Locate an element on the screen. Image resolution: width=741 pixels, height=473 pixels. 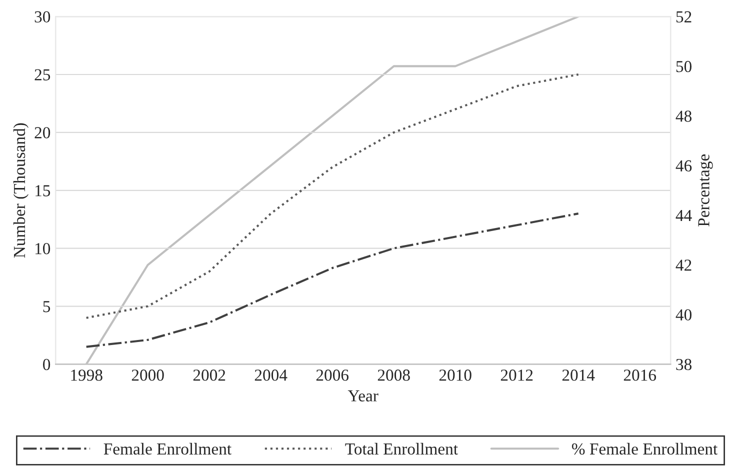
y2-tick-label: 42 is located at coordinates (684, 265).